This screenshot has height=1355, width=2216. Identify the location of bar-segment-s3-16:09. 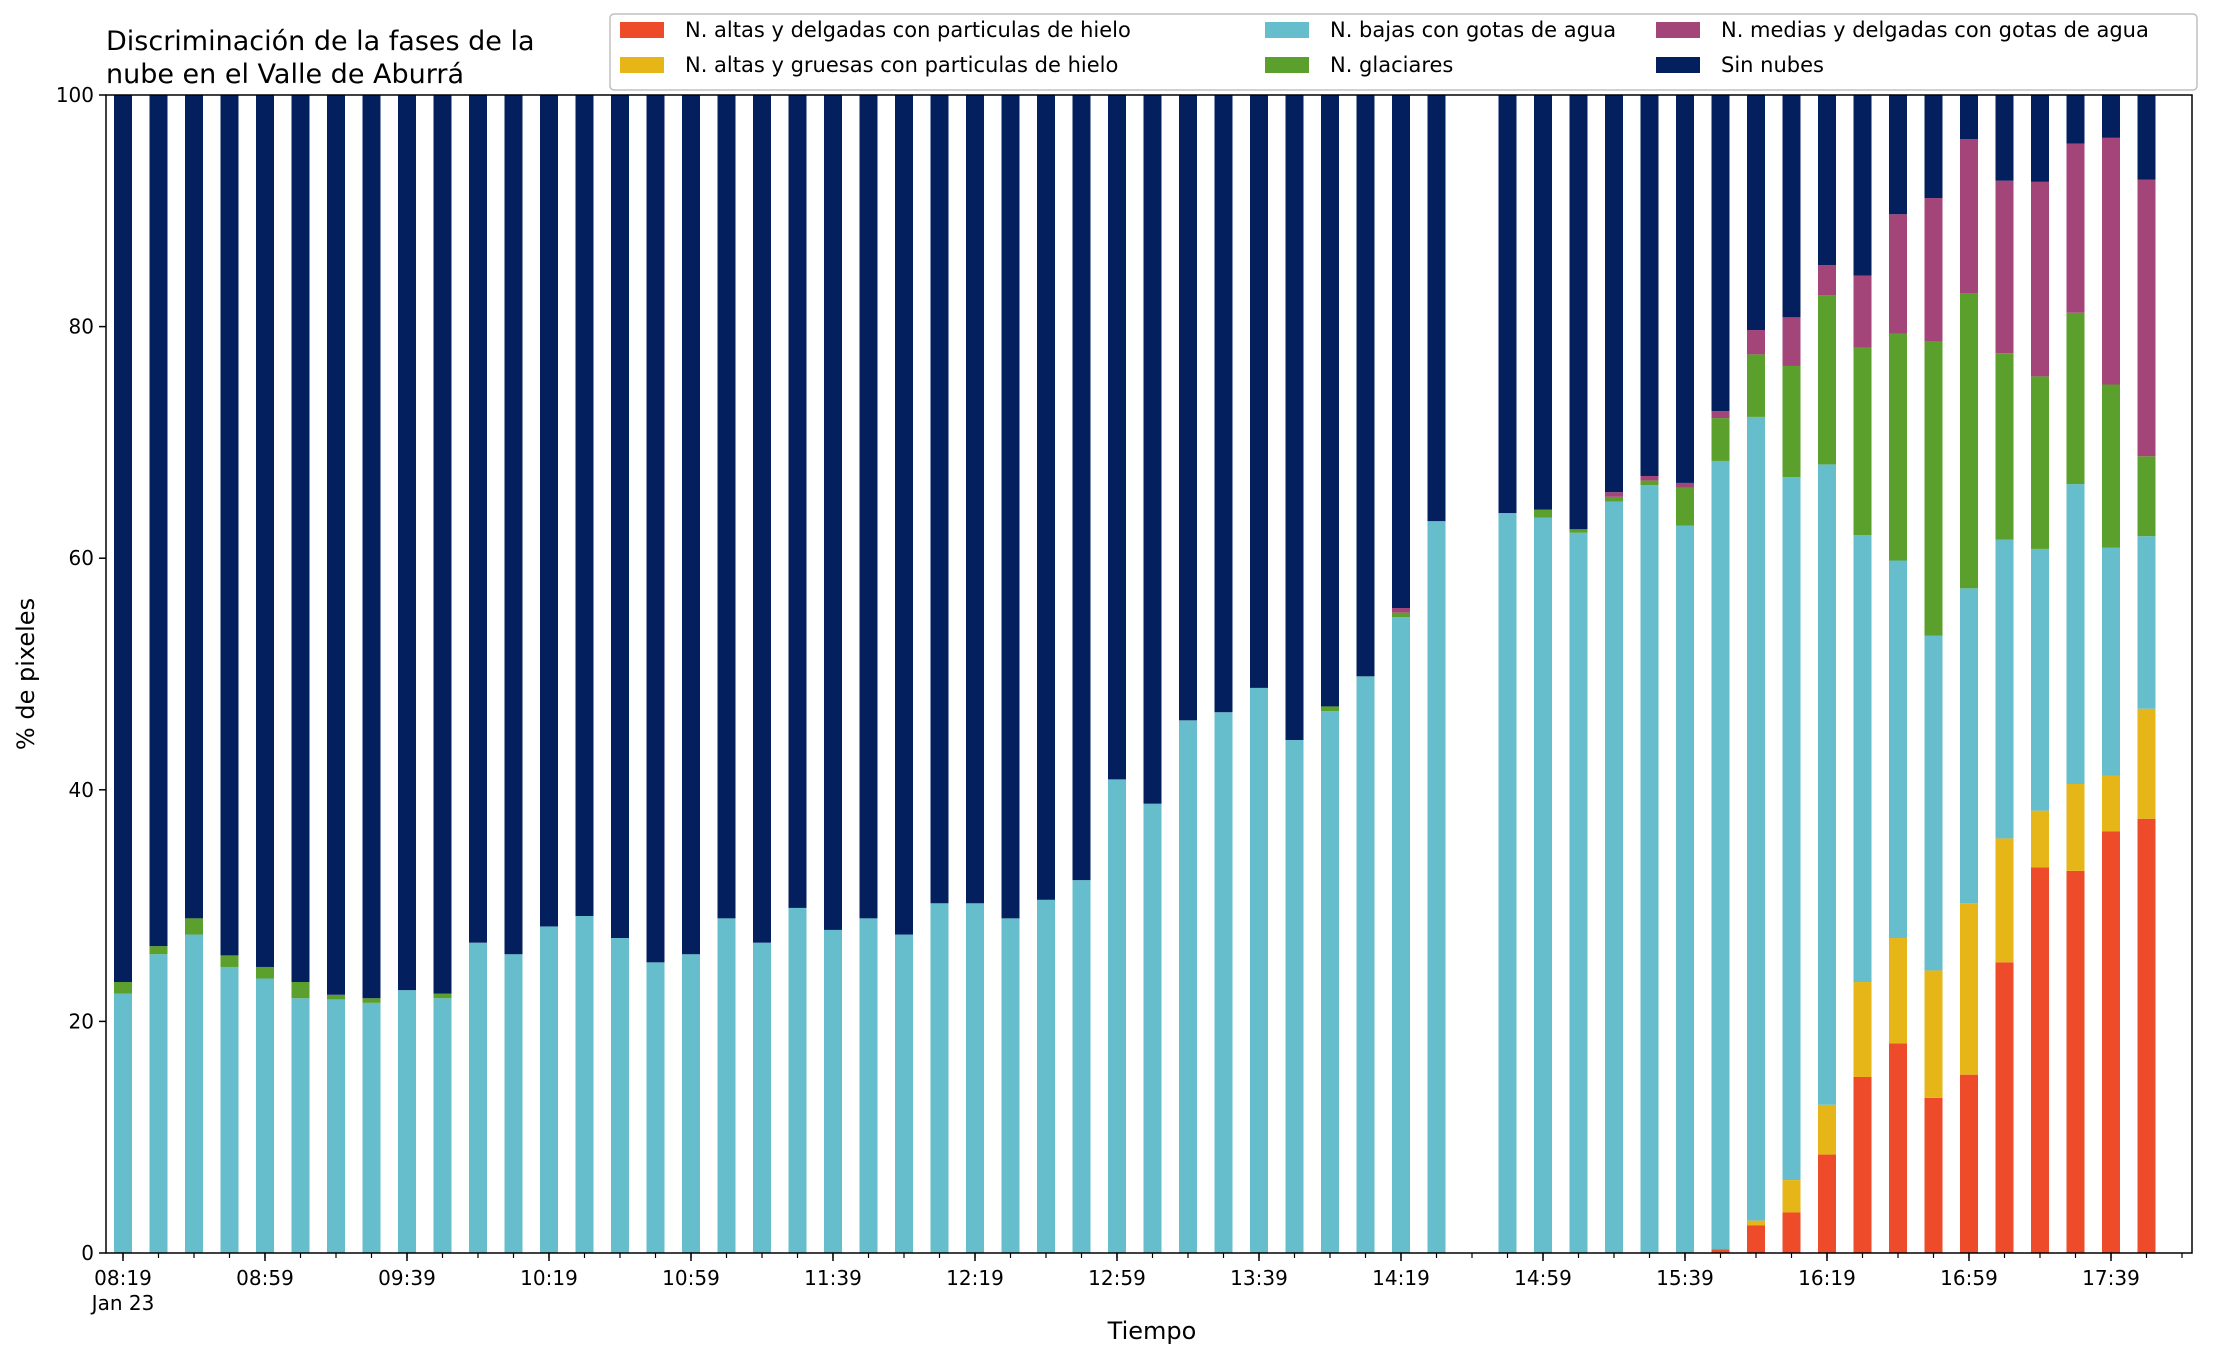
(1791, 421).